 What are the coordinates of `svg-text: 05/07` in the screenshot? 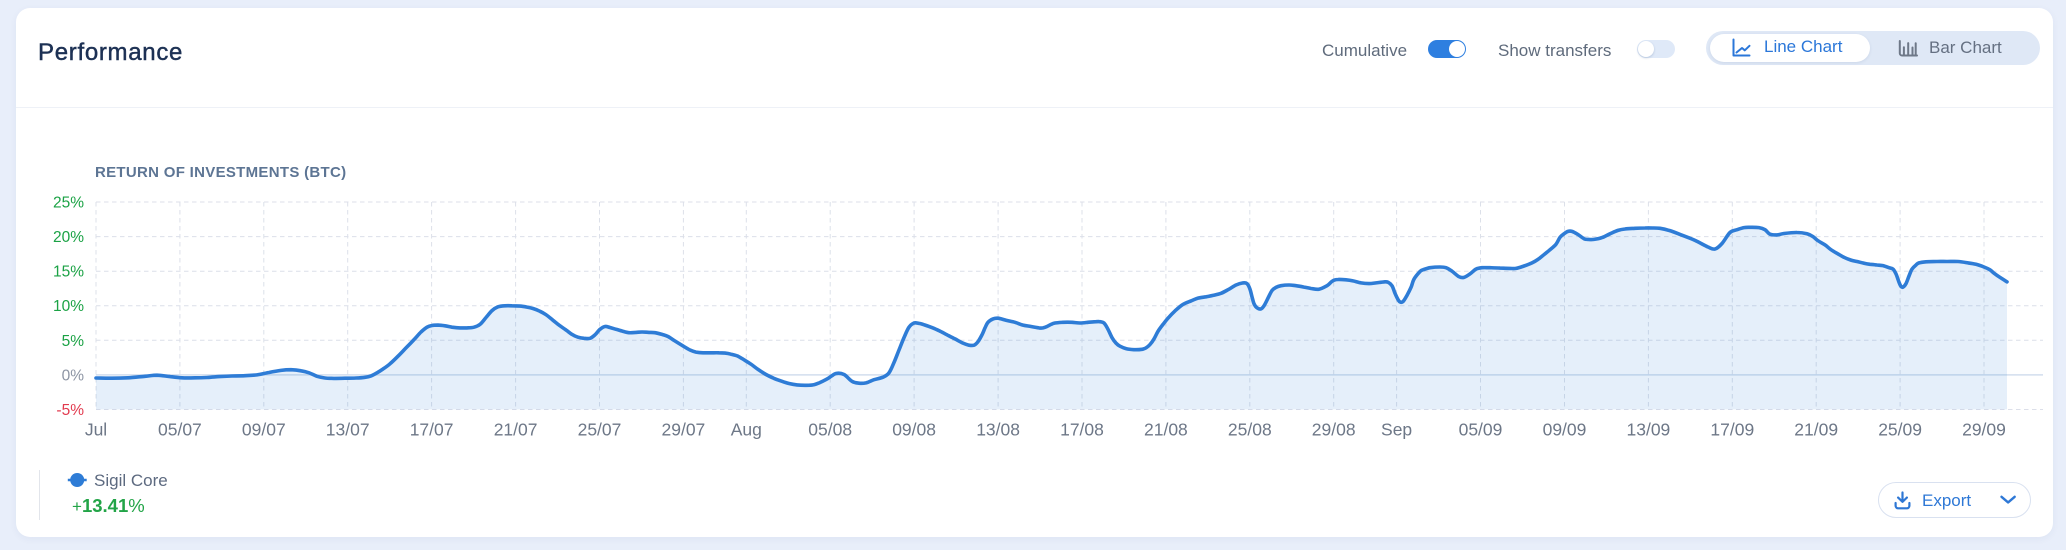 It's located at (180, 430).